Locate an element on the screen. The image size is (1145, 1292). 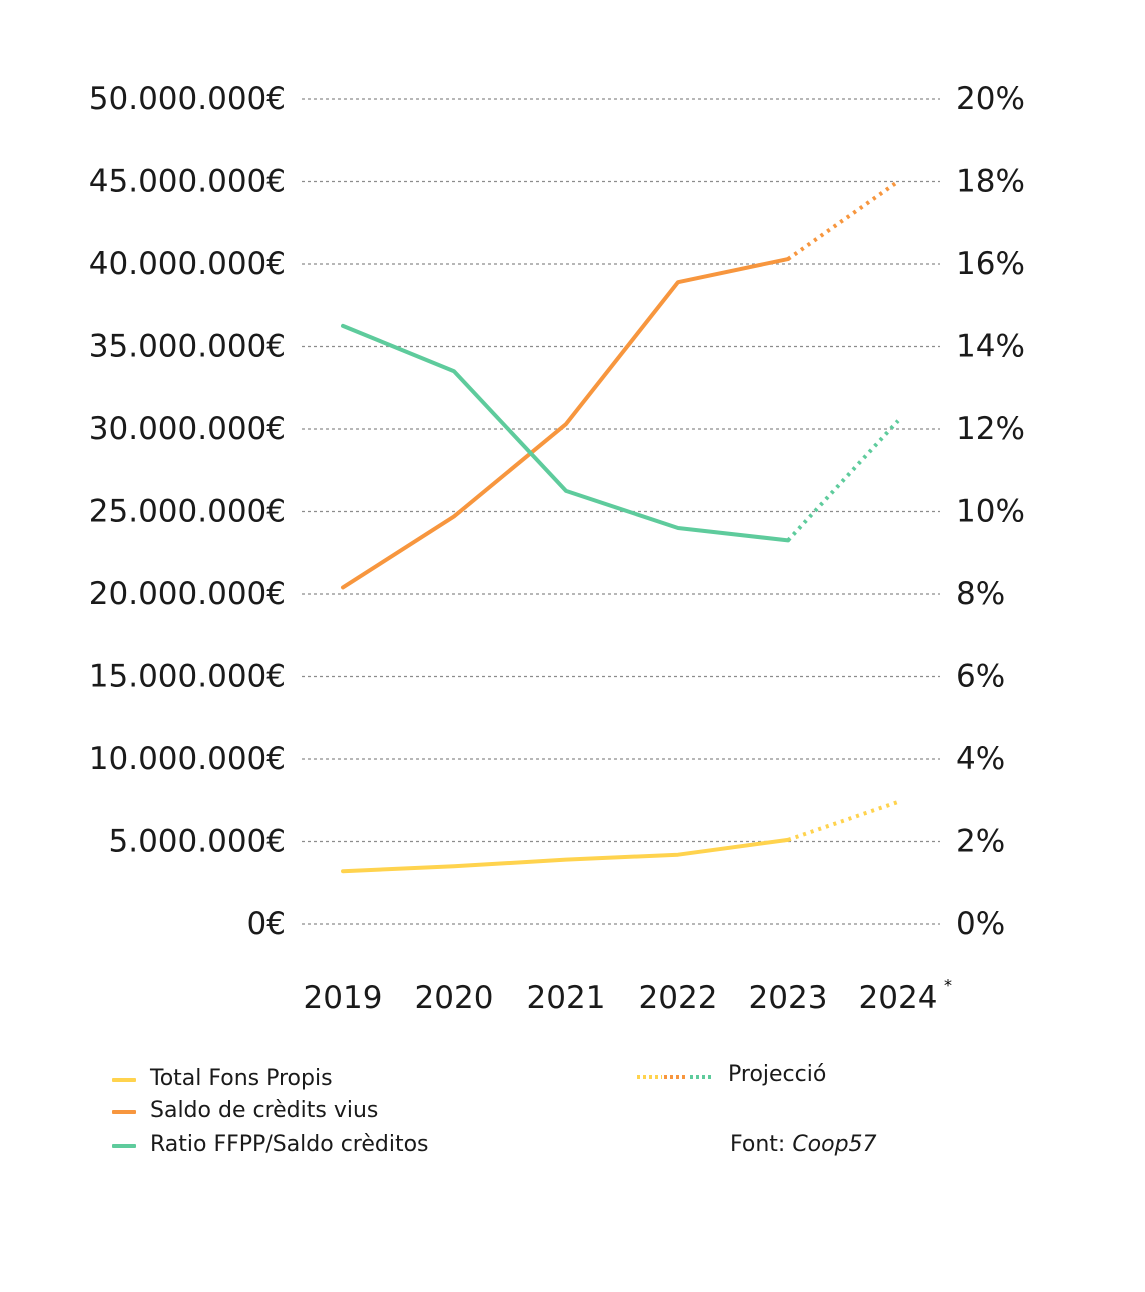
right-tick-label: 10% is located at coordinates (990, 512).